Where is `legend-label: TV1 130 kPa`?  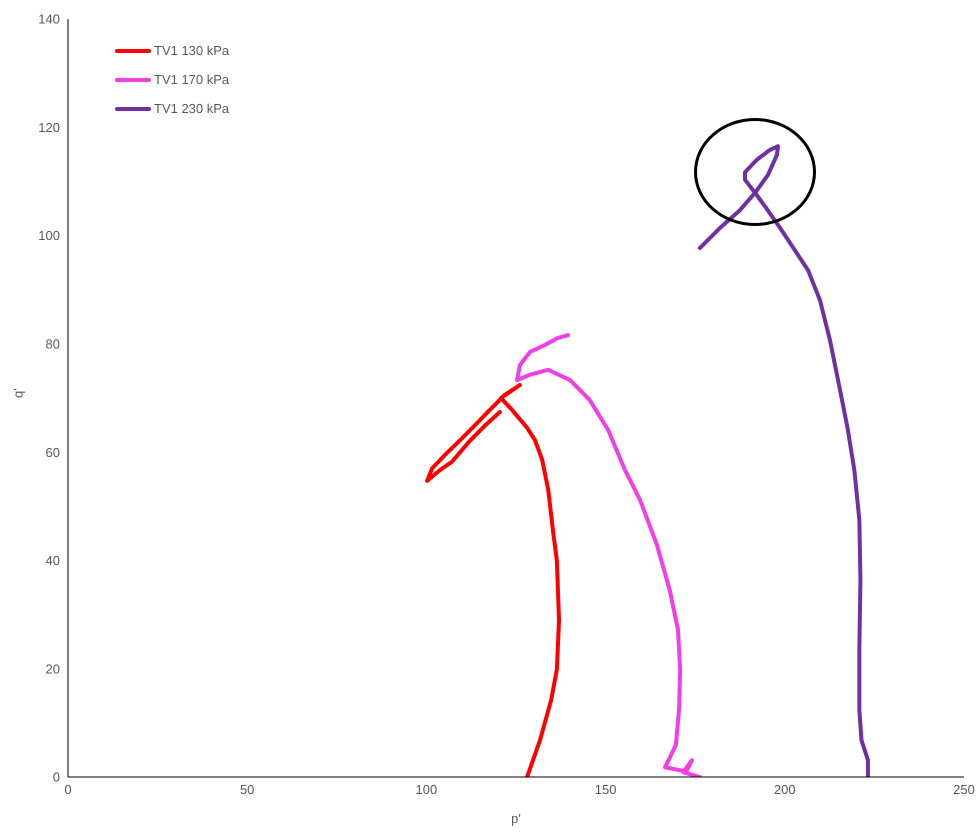
legend-label: TV1 130 kPa is located at coordinates (192, 50).